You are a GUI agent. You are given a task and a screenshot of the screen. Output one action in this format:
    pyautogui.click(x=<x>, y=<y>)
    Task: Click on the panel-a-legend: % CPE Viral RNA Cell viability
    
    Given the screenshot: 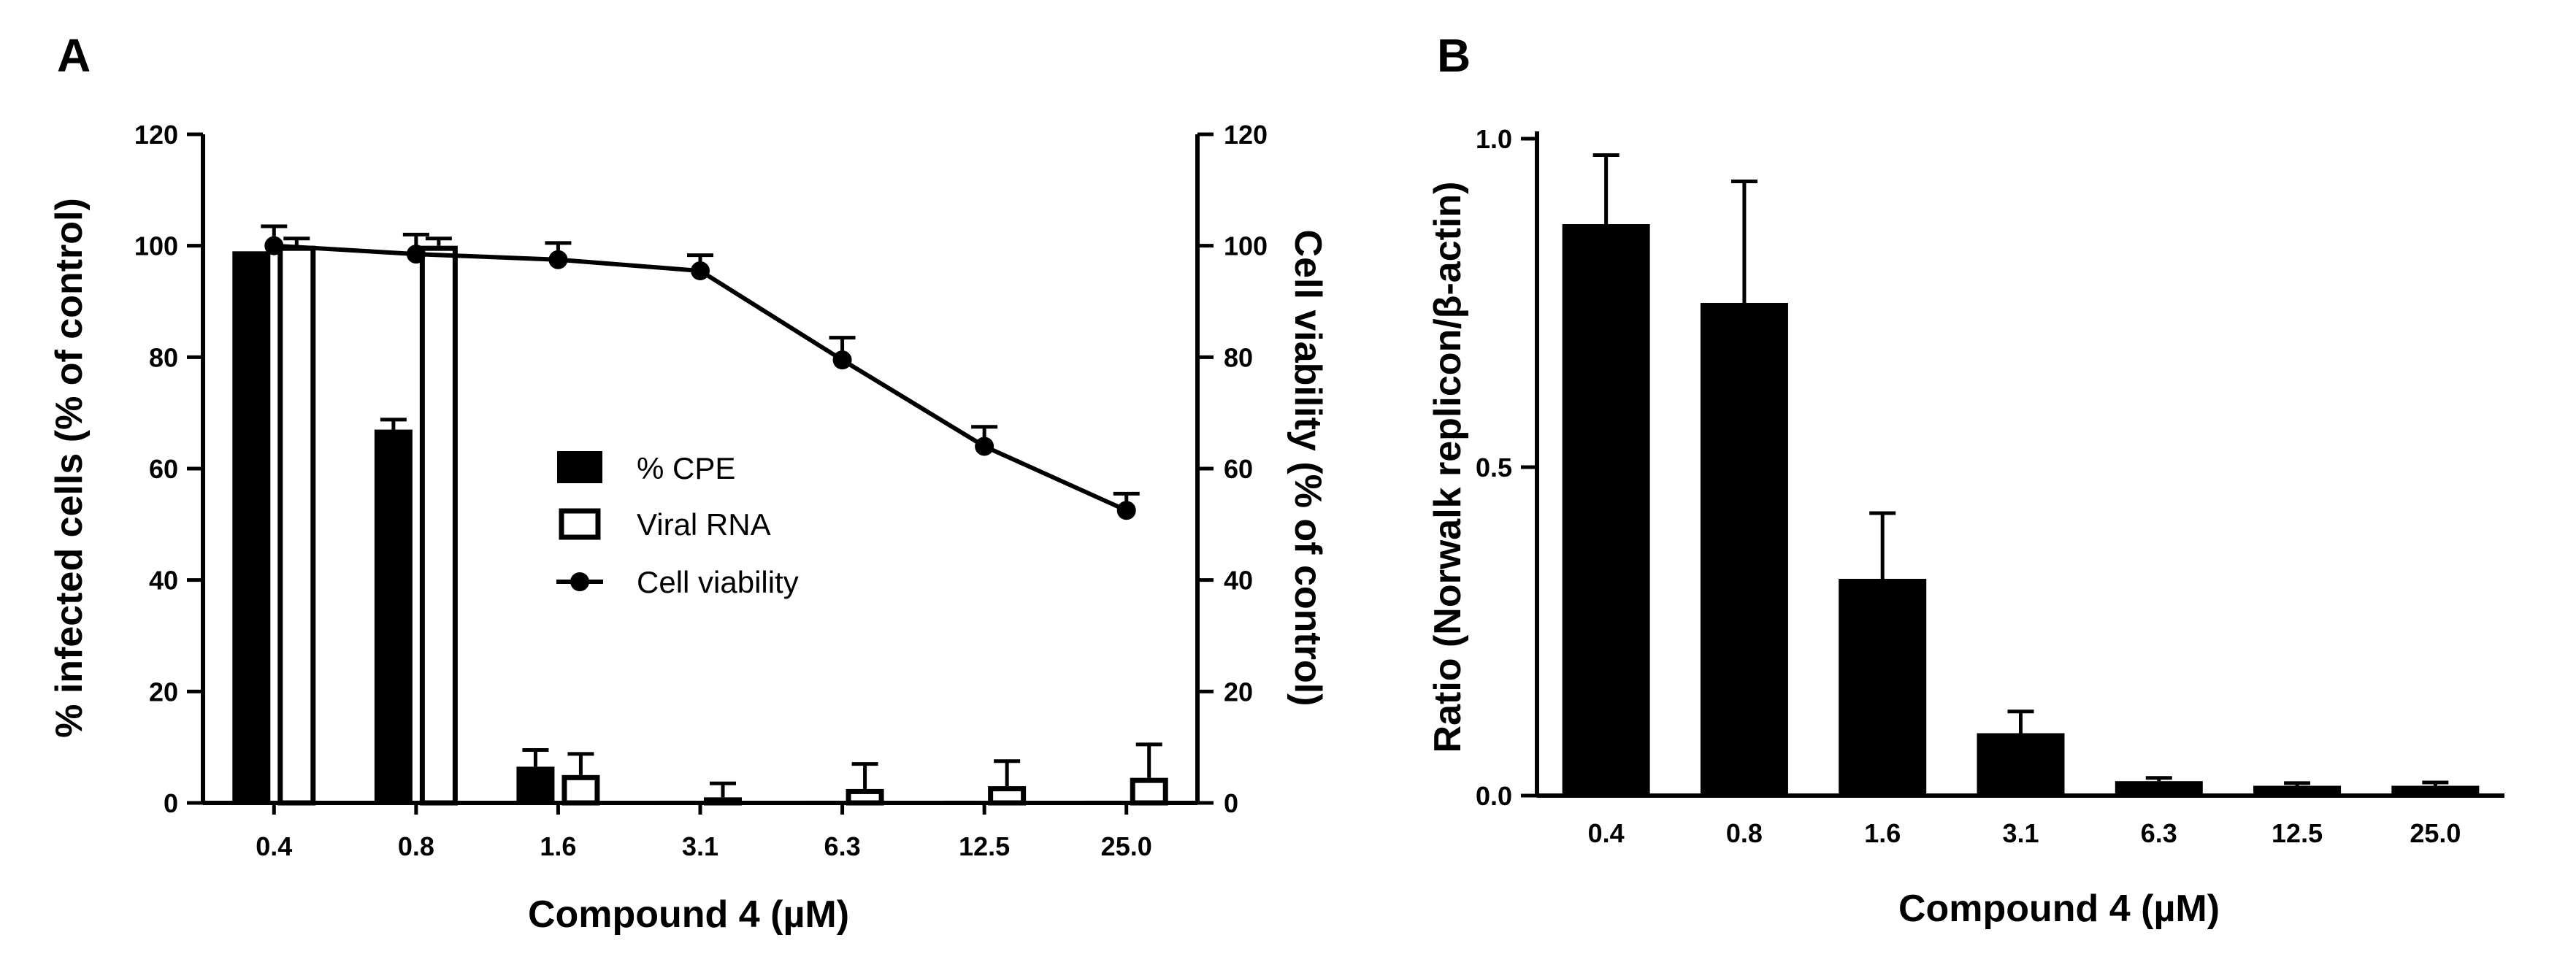 What is the action you would take?
    pyautogui.click(x=677, y=525)
    